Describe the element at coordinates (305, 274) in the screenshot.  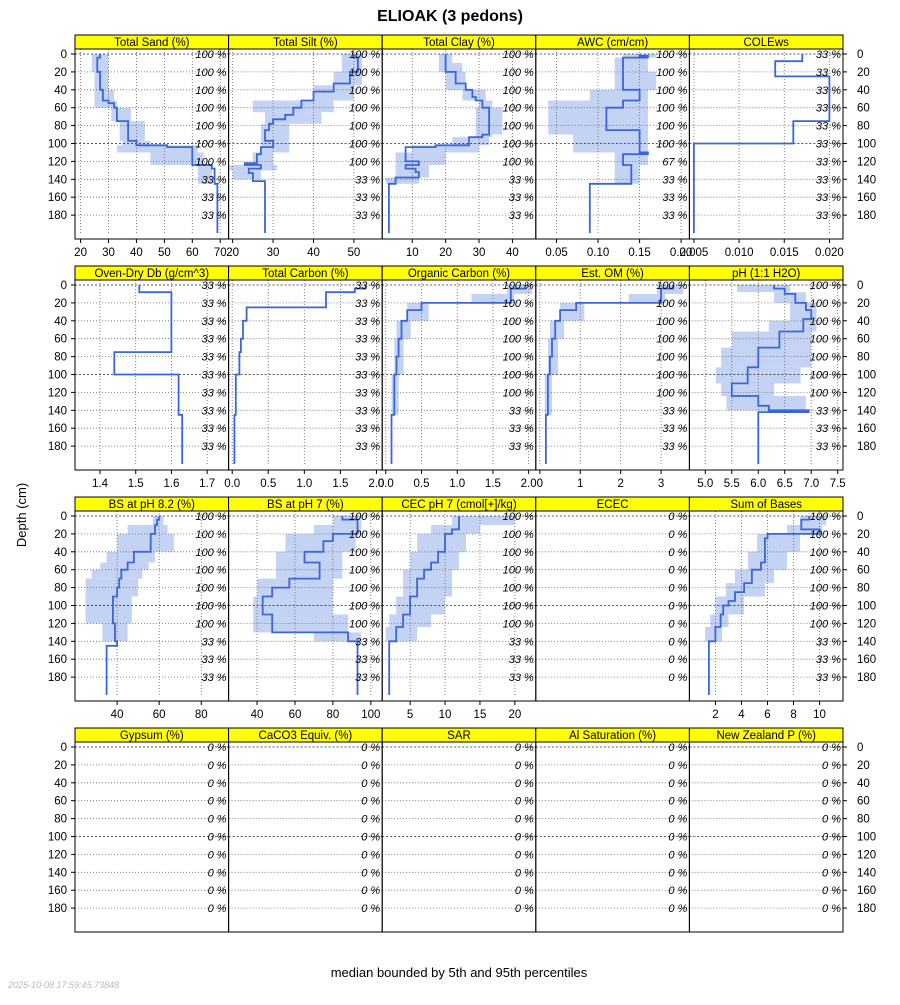
I see `panel-title: Total Carbon (%)` at that location.